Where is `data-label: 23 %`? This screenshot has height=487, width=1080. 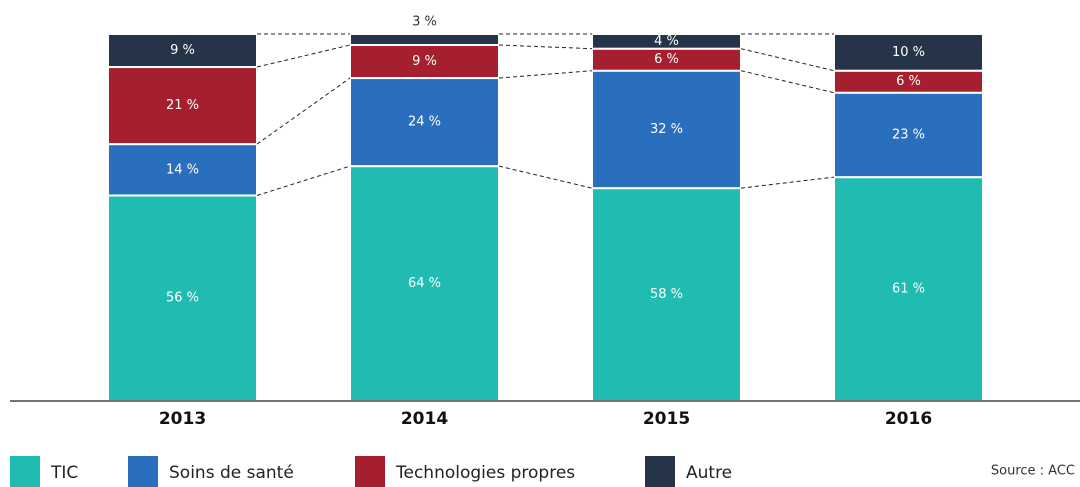
data-label: 23 % is located at coordinates (908, 134).